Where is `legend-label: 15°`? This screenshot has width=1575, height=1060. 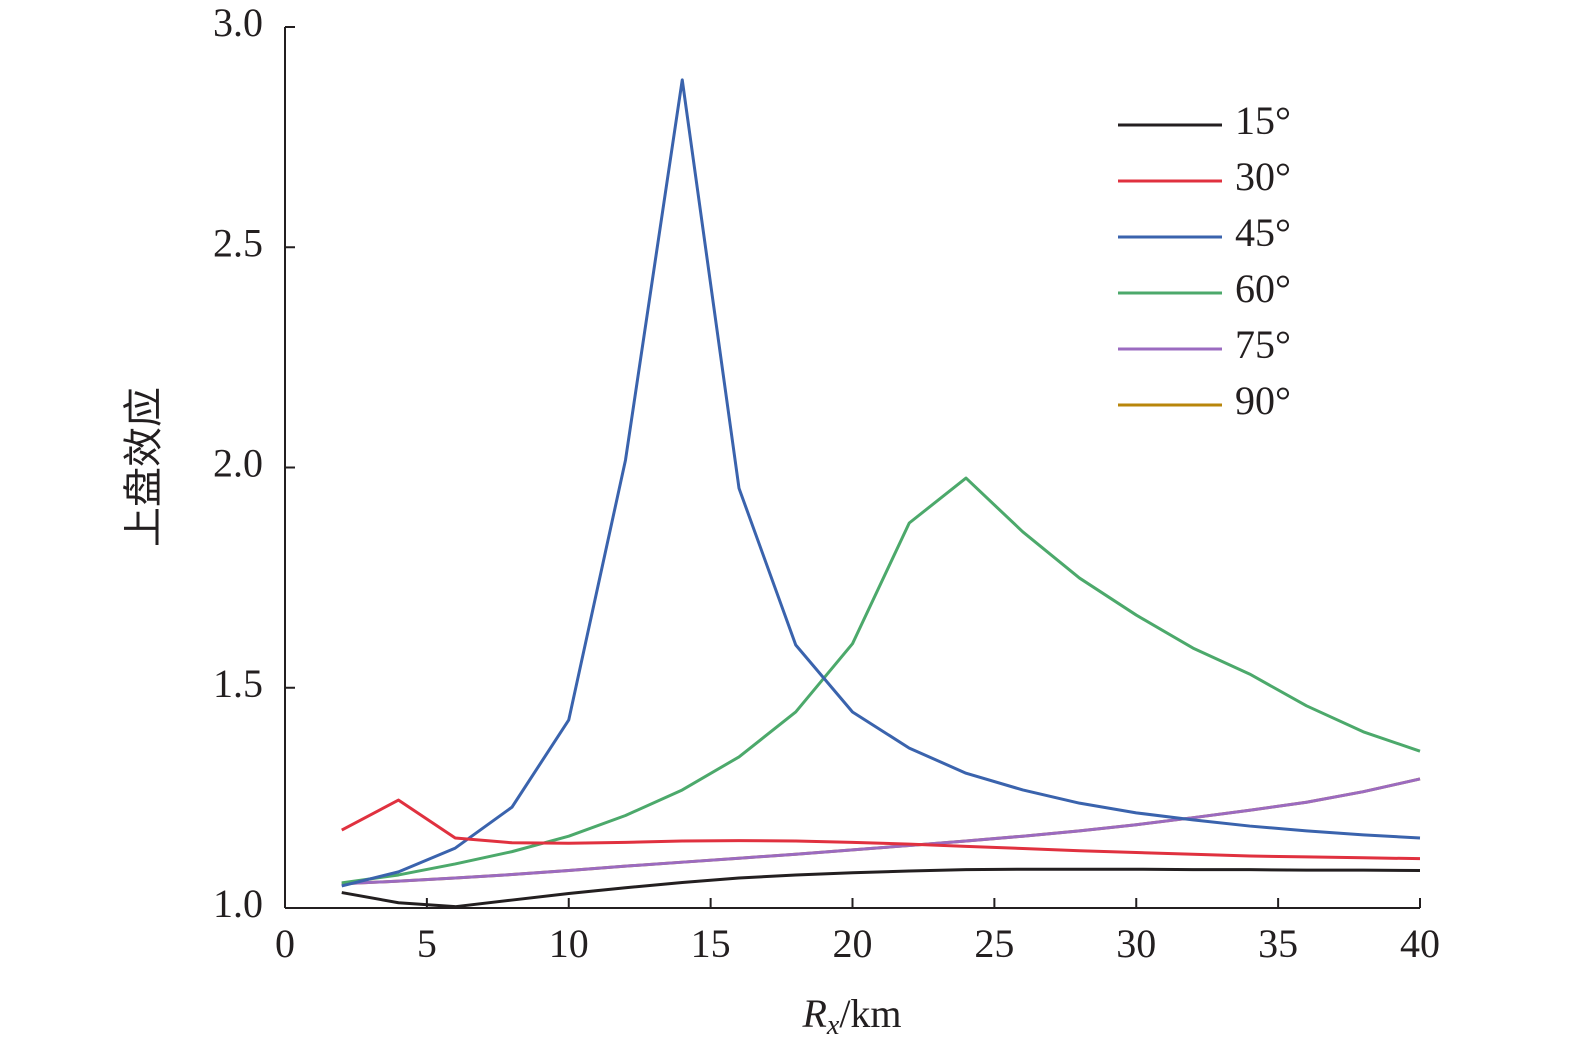 legend-label: 15° is located at coordinates (1263, 120).